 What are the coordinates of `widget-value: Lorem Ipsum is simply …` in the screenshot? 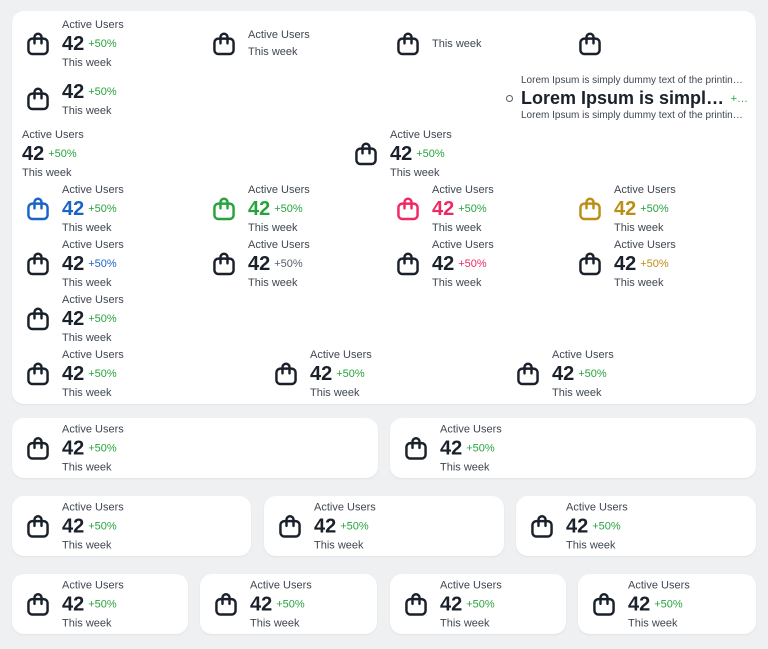 It's located at (624, 98).